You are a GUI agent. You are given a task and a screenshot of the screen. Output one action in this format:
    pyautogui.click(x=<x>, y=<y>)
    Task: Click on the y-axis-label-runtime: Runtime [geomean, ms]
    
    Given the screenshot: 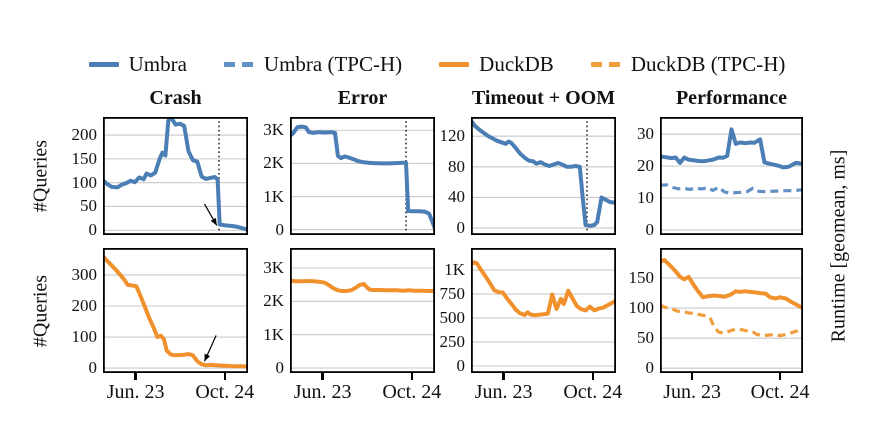 What is the action you would take?
    pyautogui.click(x=838, y=246)
    